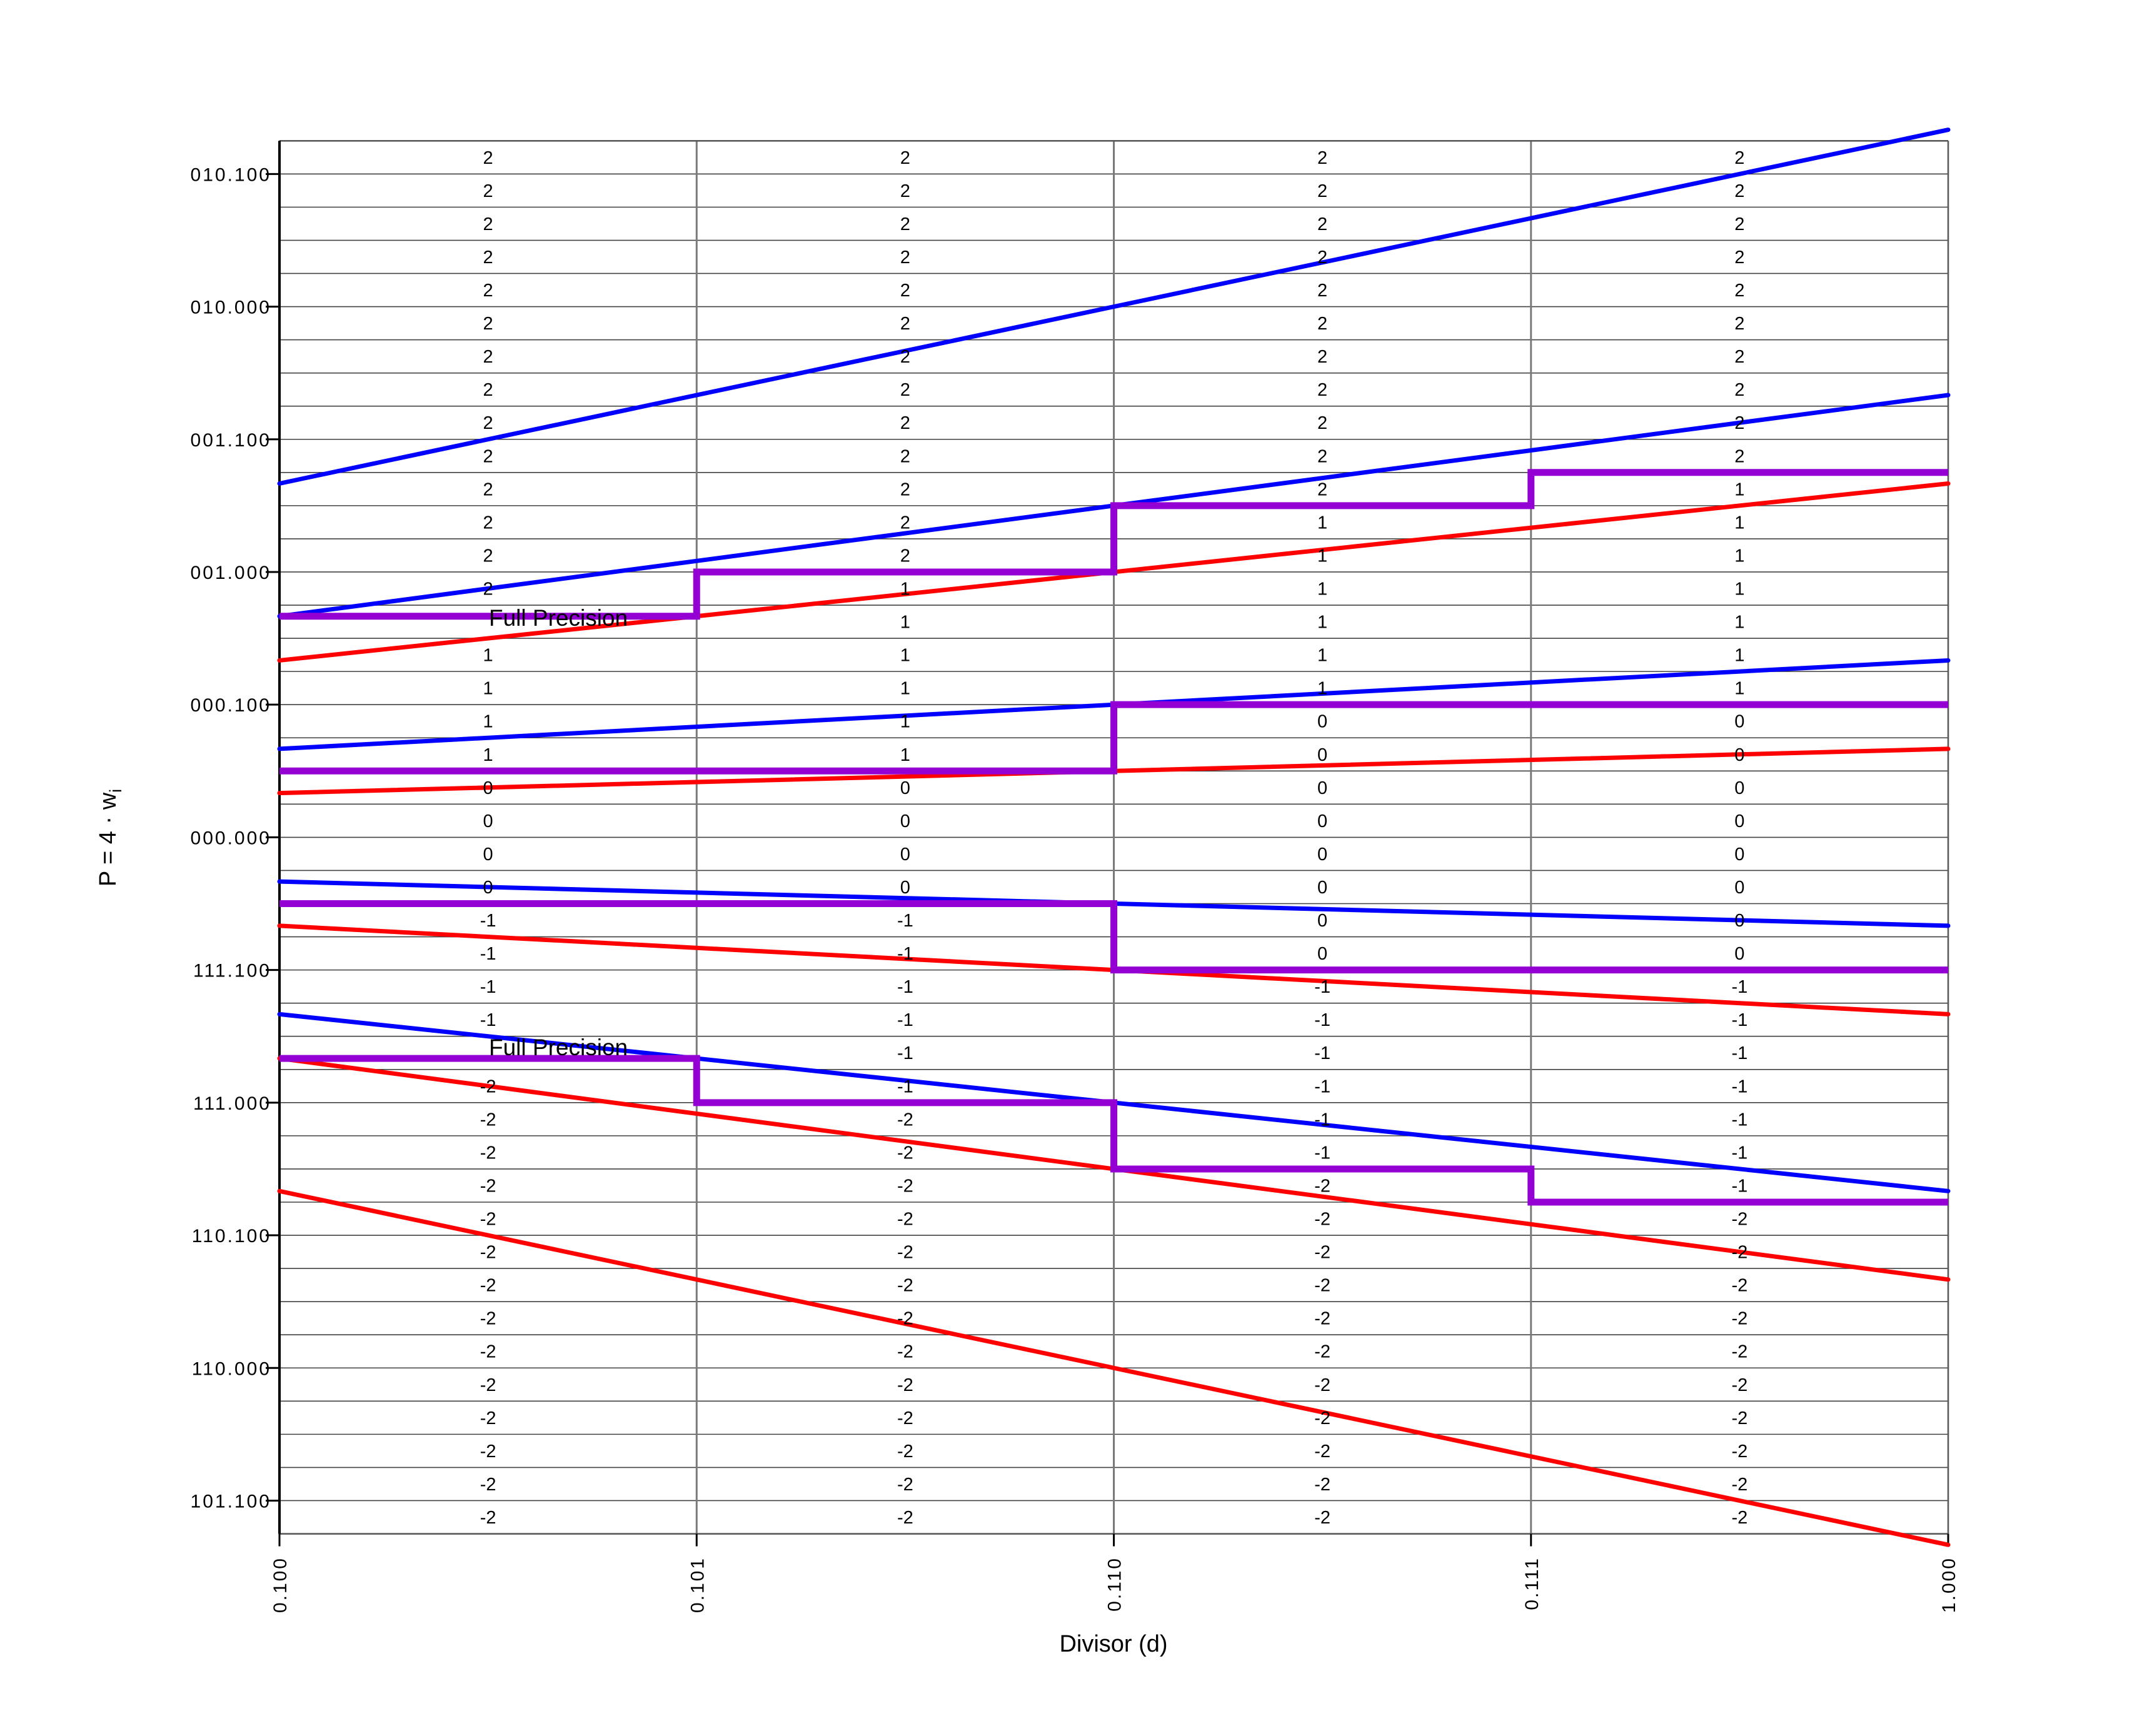 This screenshot has width=2152, height=1736. I want to click on y-axis-title-subscript: i, so click(116, 791).